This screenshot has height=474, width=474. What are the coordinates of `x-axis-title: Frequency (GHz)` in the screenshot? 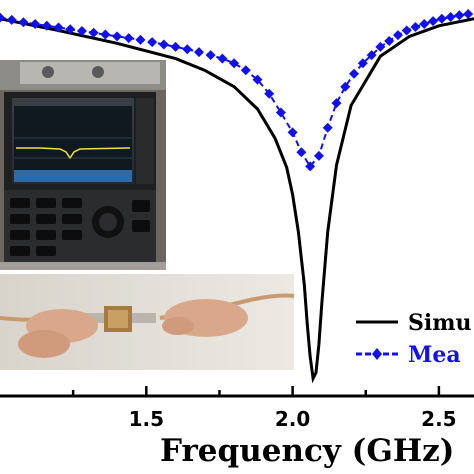 It's located at (307, 451).